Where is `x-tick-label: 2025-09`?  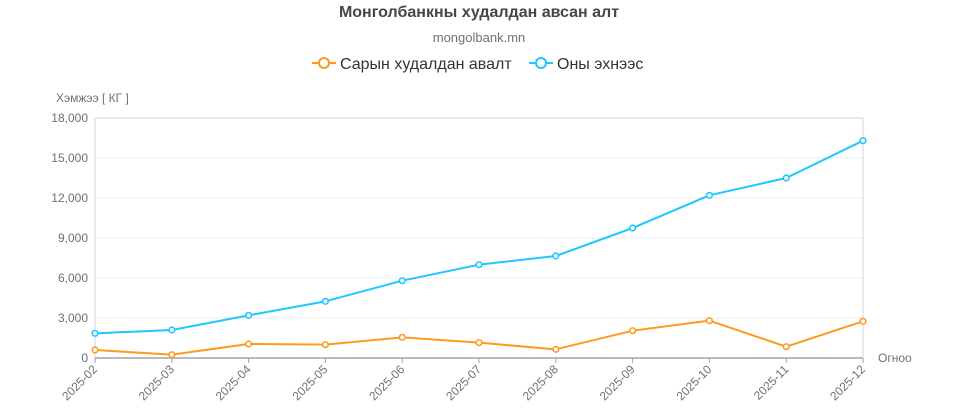 x-tick-label: 2025-09 is located at coordinates (617, 382).